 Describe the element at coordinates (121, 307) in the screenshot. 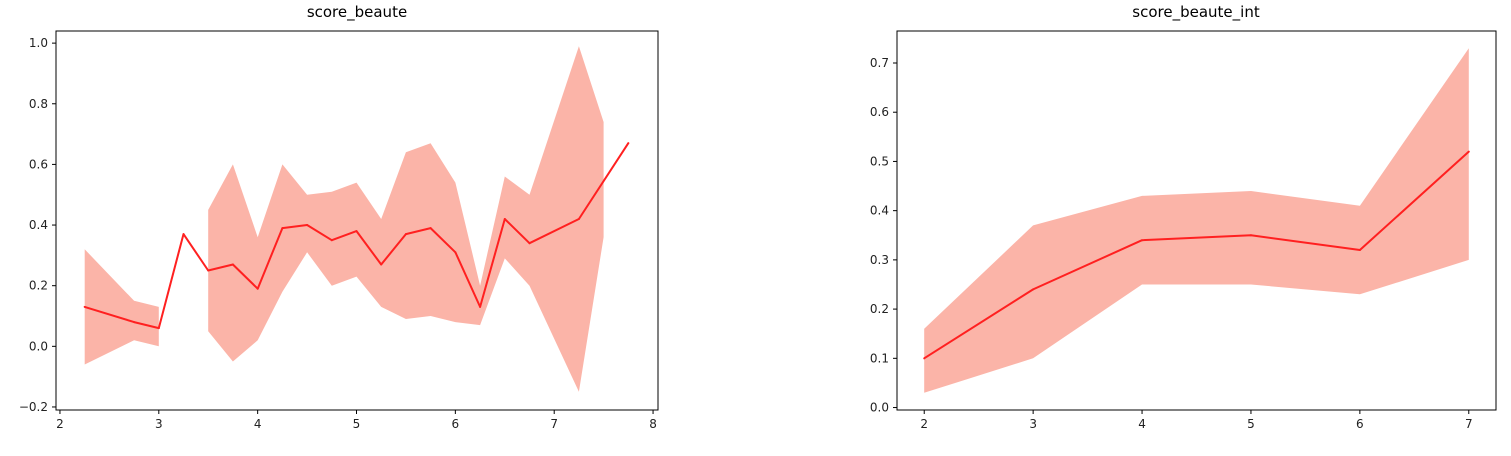

I see `confidence-band` at that location.